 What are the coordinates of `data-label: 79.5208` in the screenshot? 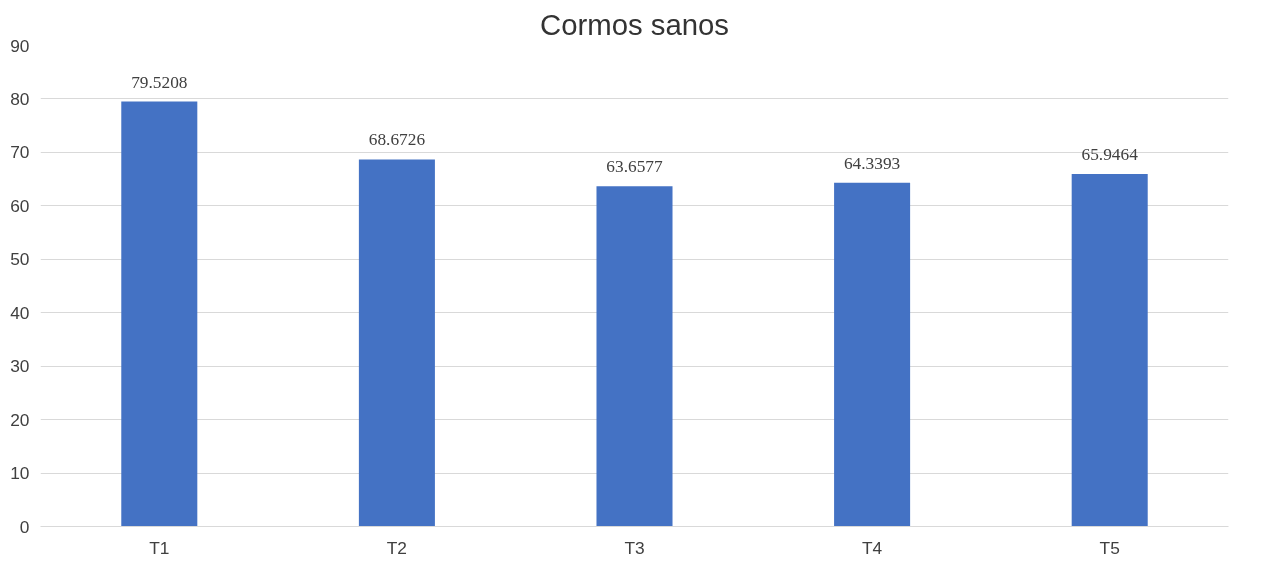 It's located at (159, 82).